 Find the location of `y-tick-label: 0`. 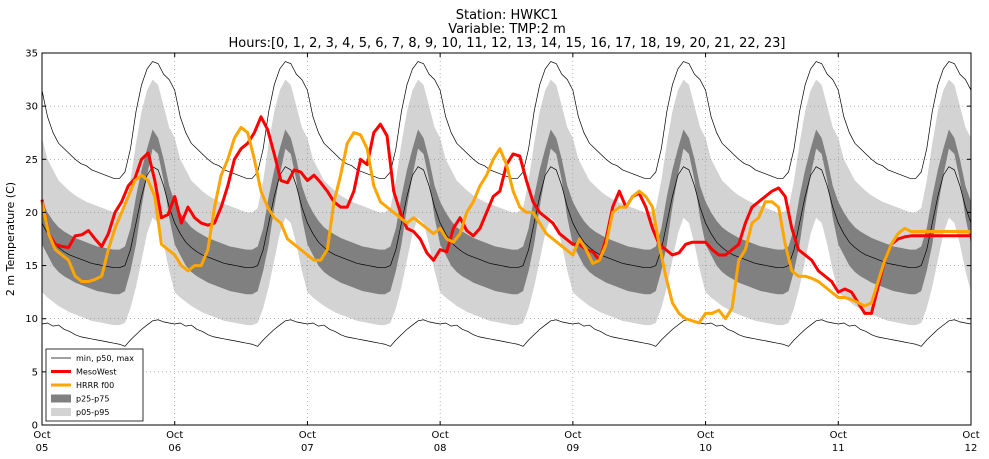

y-tick-label: 0 is located at coordinates (35, 426).